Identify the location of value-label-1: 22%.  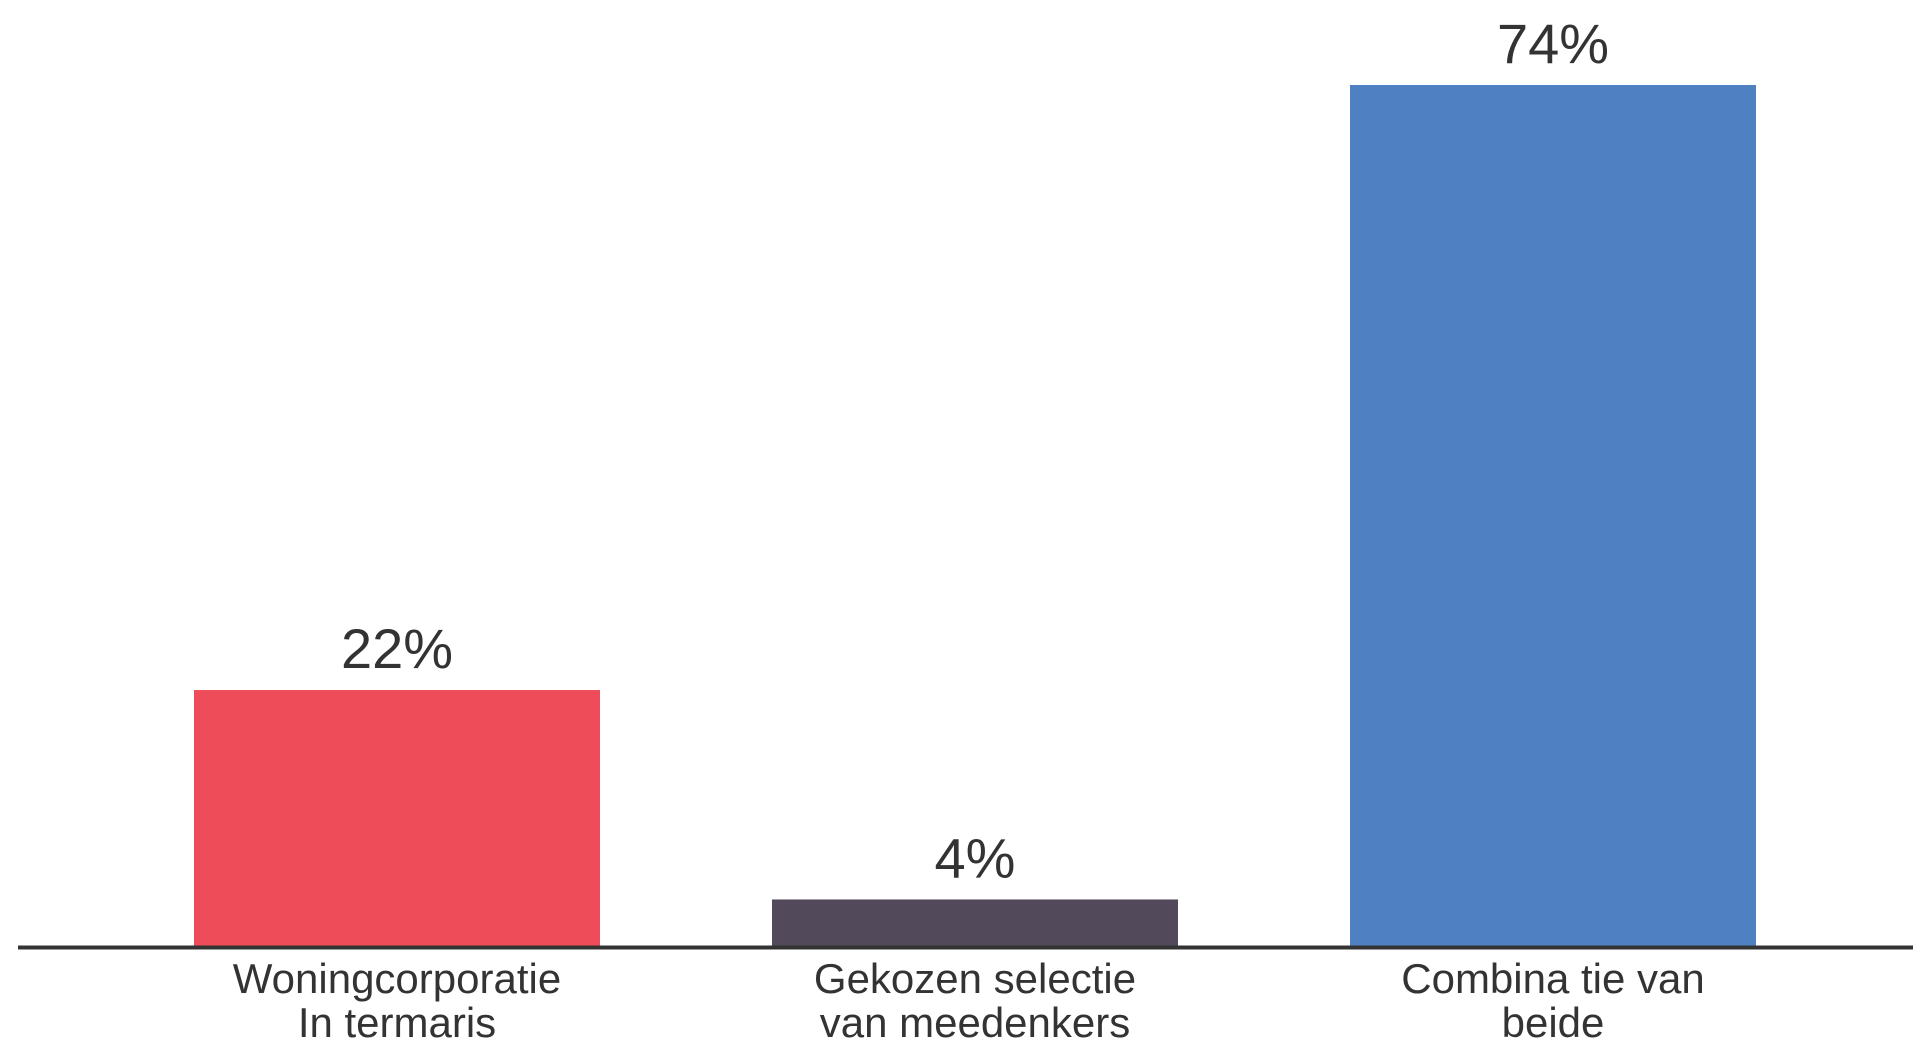
(397, 648).